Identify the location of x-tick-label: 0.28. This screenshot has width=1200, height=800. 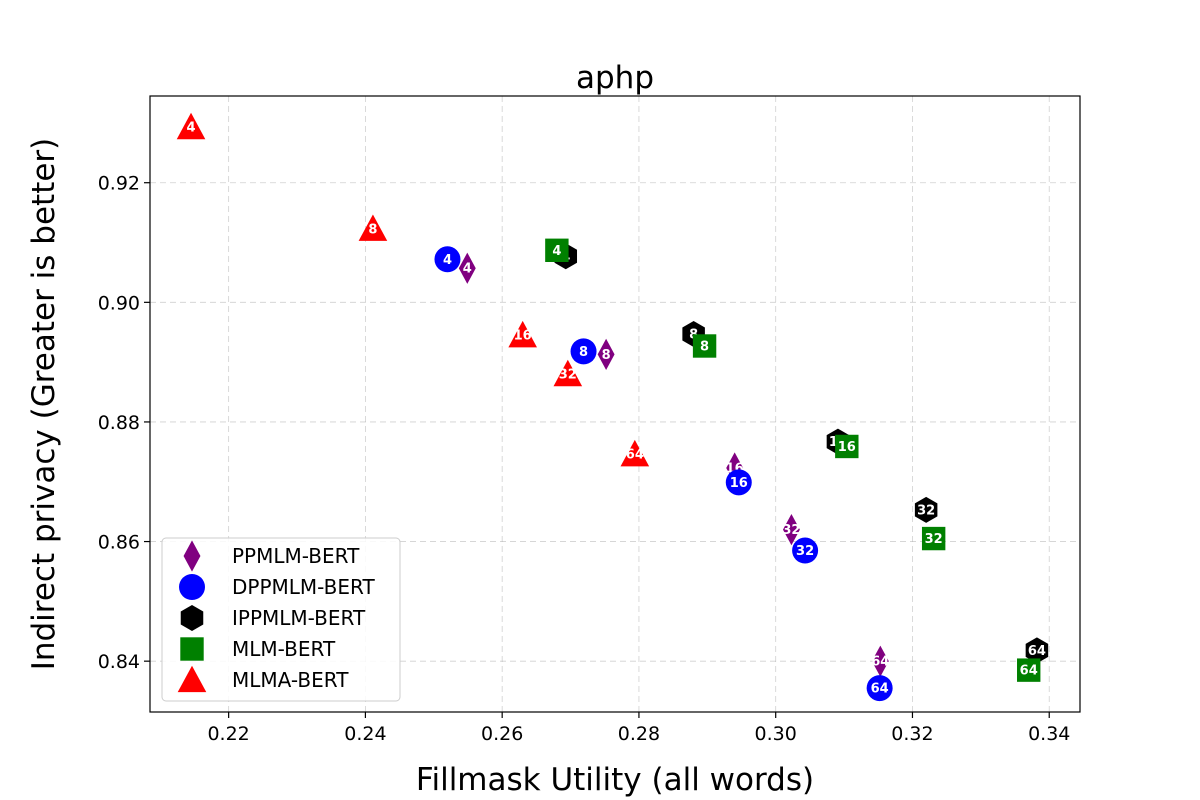
(639, 734).